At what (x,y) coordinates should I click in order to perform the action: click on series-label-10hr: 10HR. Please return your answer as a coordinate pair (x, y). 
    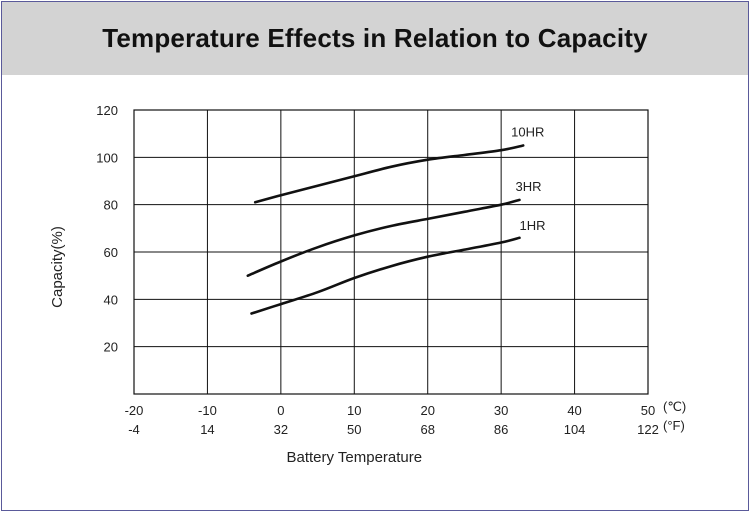
    Looking at the image, I should click on (527, 132).